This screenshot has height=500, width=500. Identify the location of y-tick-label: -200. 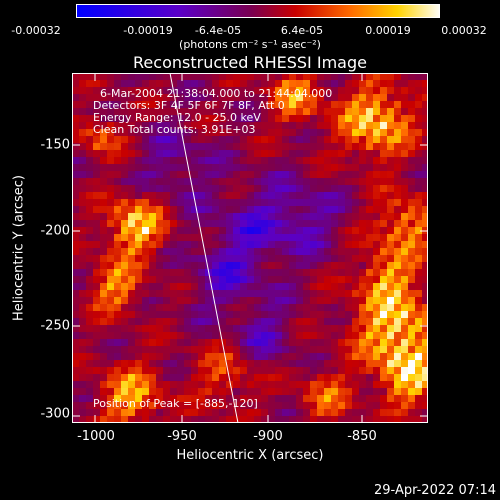
(55, 231).